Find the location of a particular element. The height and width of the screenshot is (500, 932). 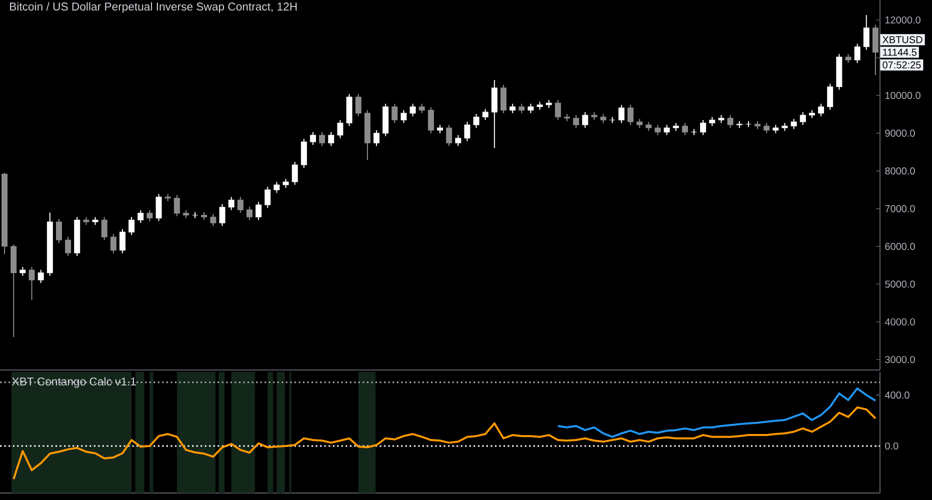

y-tick-label: 4000.0 is located at coordinates (899, 322).